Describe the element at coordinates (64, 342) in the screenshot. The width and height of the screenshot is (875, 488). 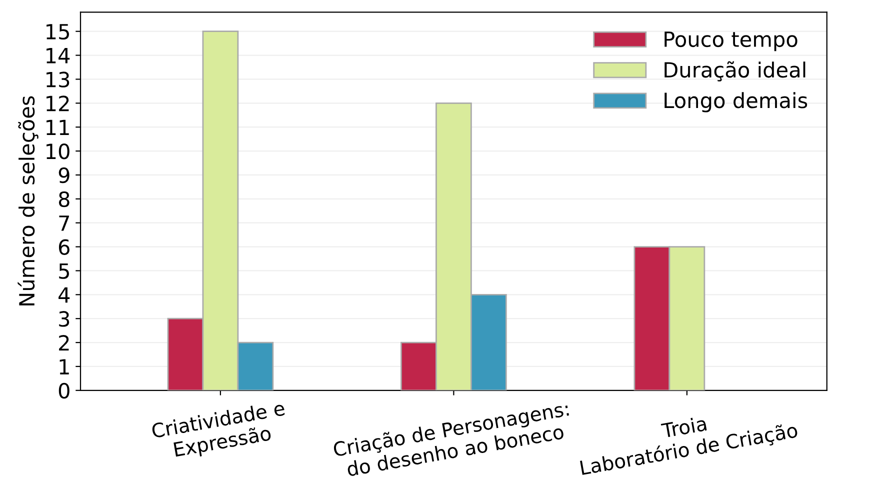
I see `y-tick-label: 2` at that location.